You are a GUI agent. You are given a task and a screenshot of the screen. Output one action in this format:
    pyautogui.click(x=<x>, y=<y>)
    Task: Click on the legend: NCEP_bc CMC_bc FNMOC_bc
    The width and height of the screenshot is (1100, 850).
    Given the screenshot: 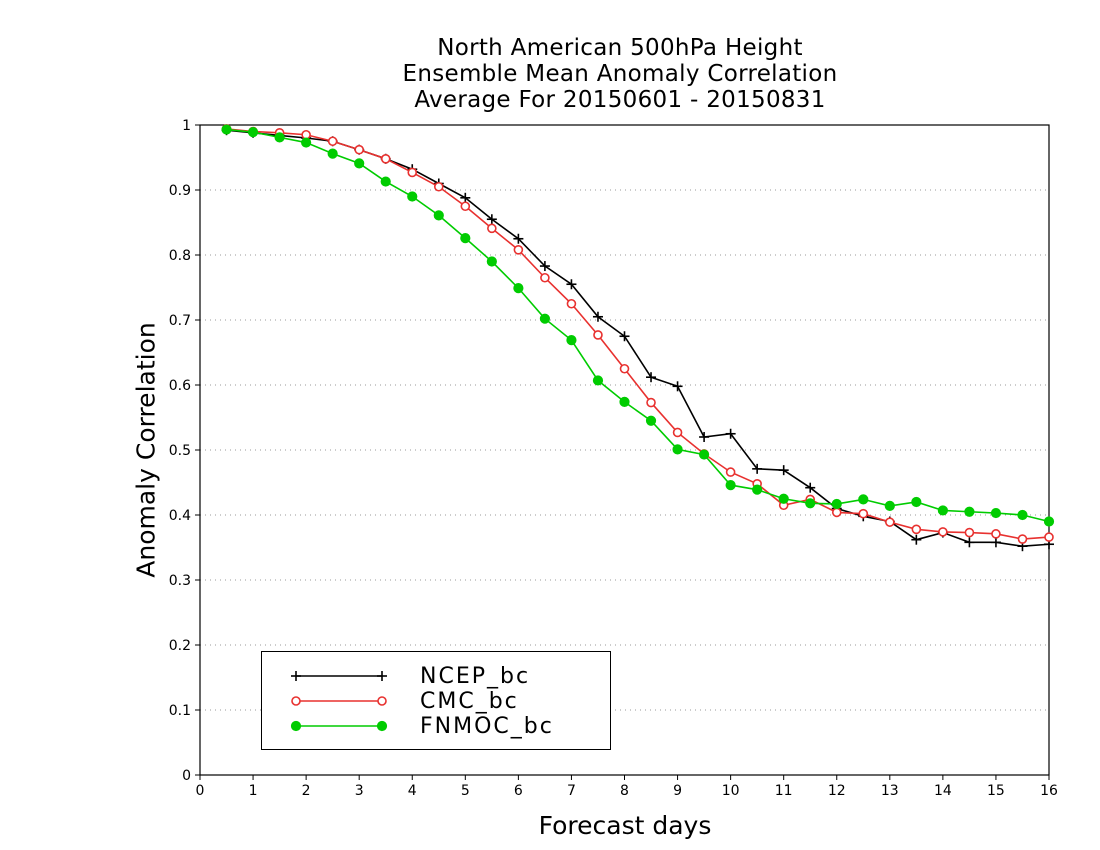 What is the action you would take?
    pyautogui.click(x=436, y=700)
    